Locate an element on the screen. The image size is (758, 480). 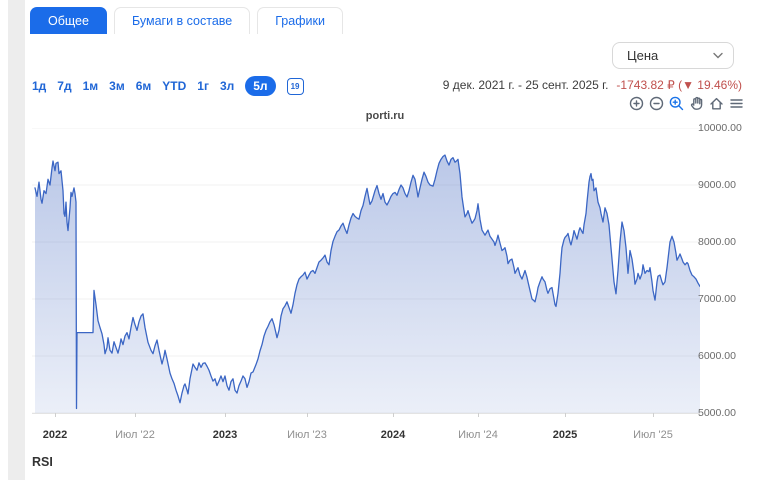
period-3m: 3м is located at coordinates (117, 86).